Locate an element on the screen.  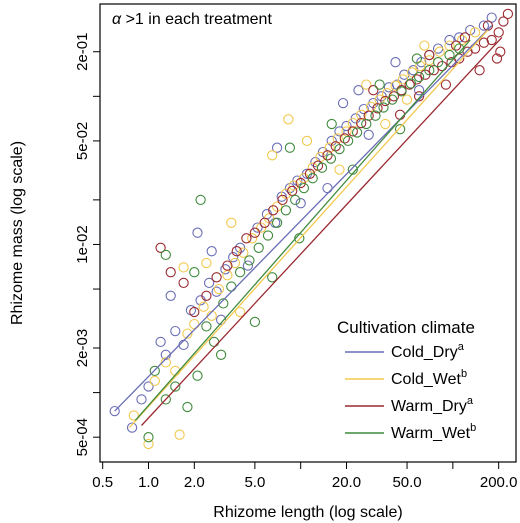
x-tick-label: 20.0 is located at coordinates (346, 482).